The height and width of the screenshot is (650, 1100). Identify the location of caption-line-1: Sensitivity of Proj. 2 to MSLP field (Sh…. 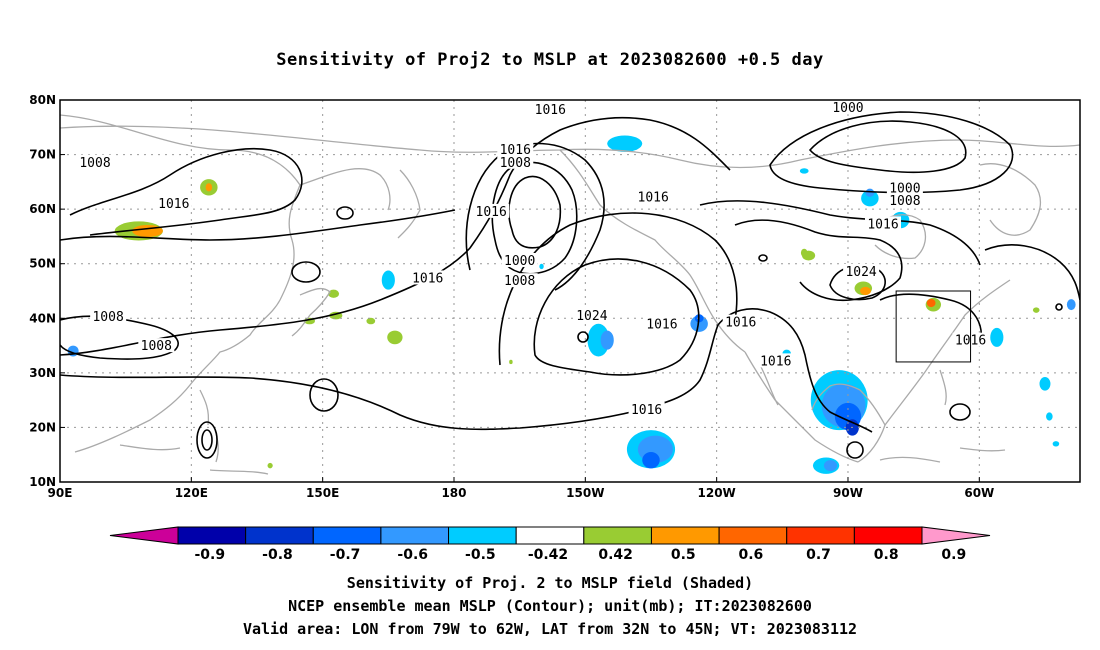
(550, 583).